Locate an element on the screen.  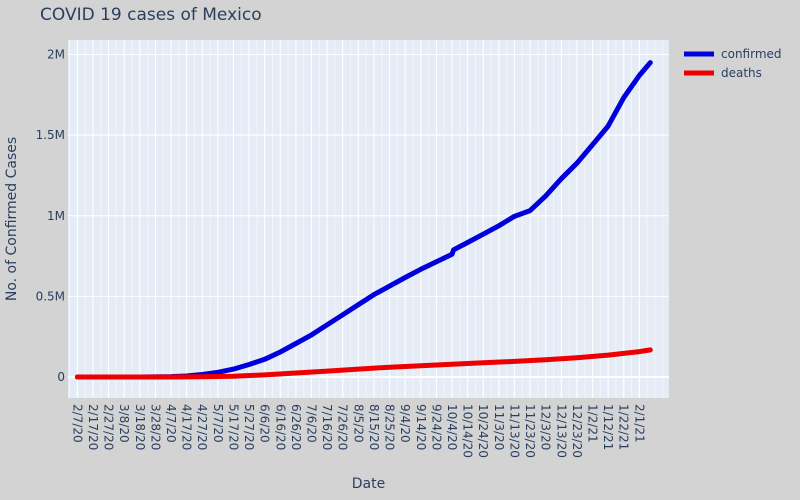
x-tick-label: 6/26/20 is located at coordinates (296, 427).